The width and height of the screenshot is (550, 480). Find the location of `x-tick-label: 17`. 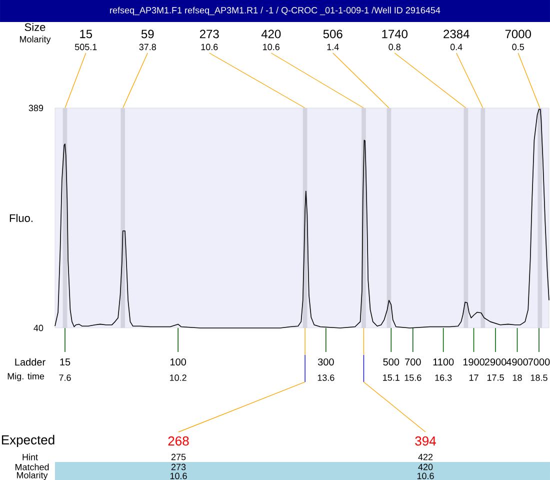

x-tick-label: 17 is located at coordinates (473, 377).